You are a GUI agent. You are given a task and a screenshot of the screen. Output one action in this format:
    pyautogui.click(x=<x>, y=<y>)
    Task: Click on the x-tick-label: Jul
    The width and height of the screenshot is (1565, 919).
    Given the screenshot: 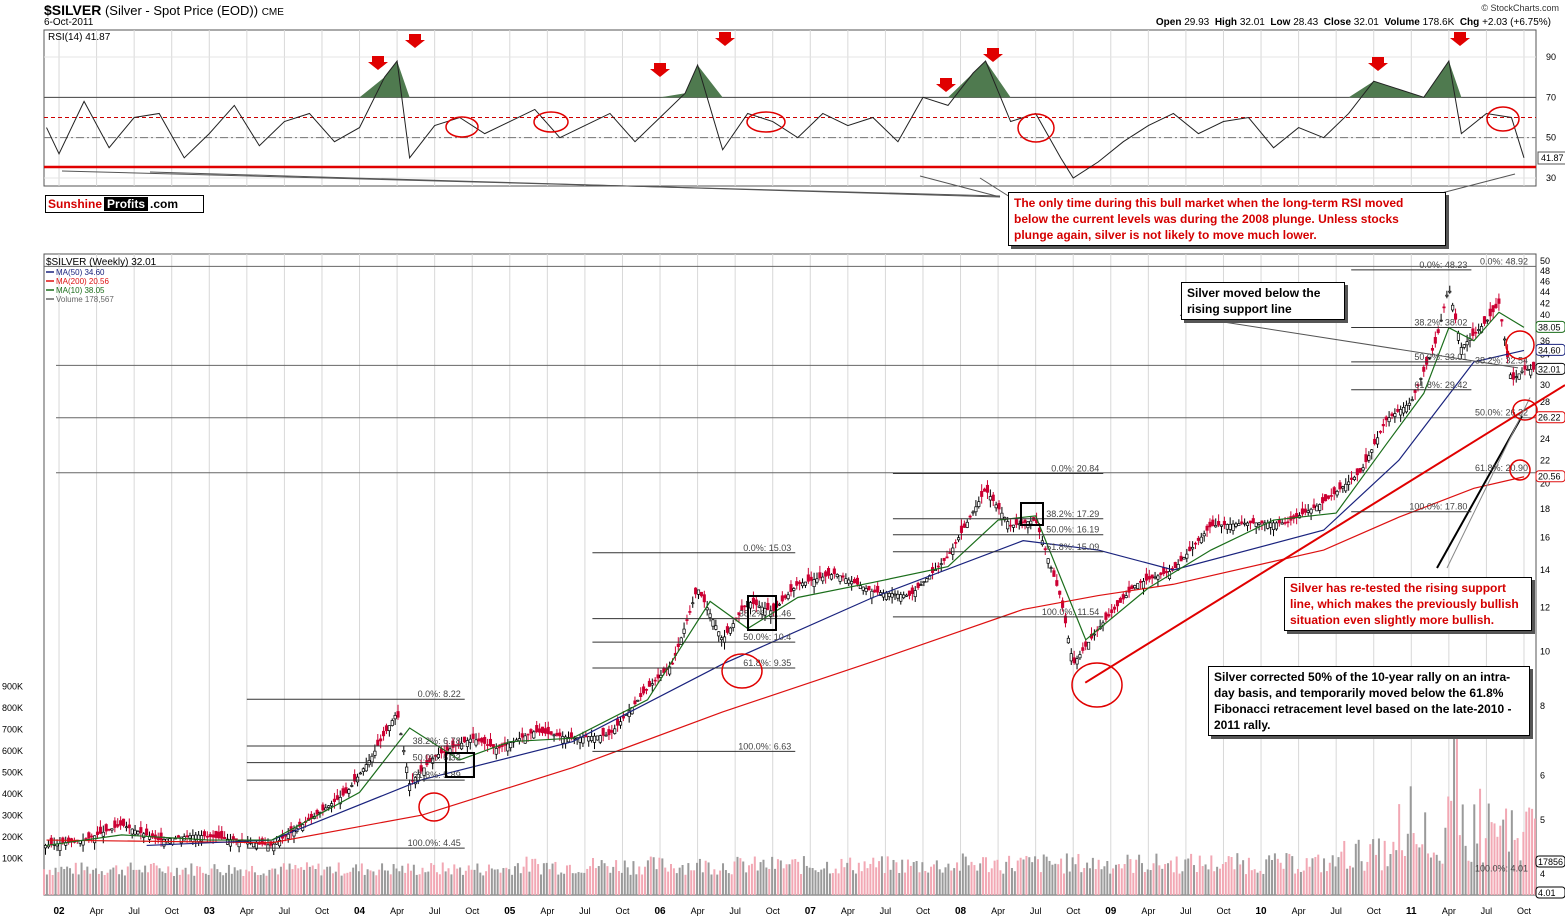 What is the action you would take?
    pyautogui.click(x=285, y=911)
    